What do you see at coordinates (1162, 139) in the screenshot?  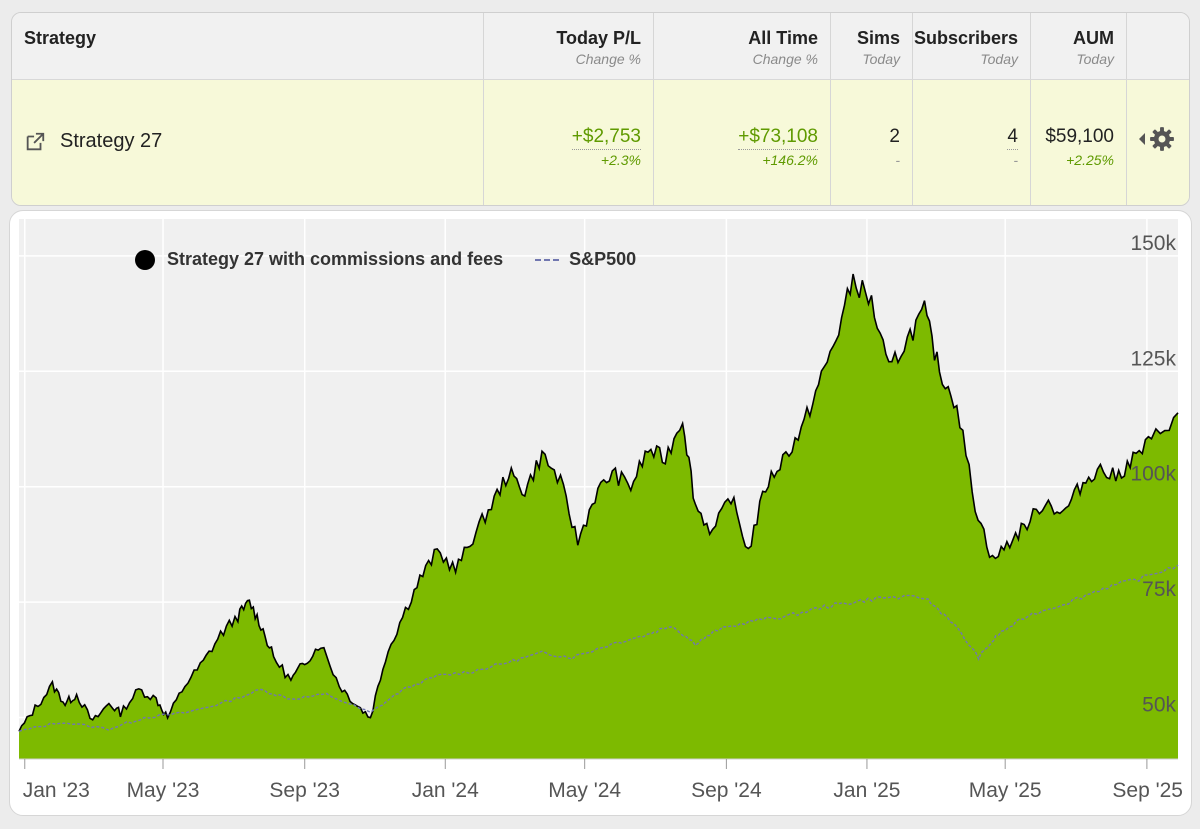 I see `gear-icon` at bounding box center [1162, 139].